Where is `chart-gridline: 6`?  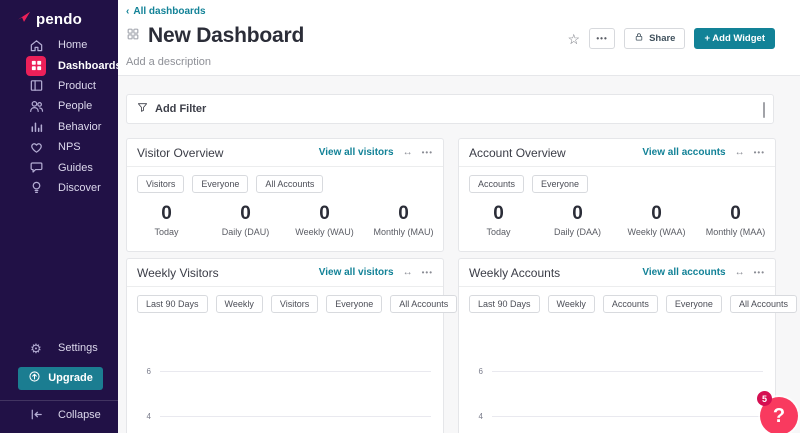 chart-gridline: 6 is located at coordinates (279, 371).